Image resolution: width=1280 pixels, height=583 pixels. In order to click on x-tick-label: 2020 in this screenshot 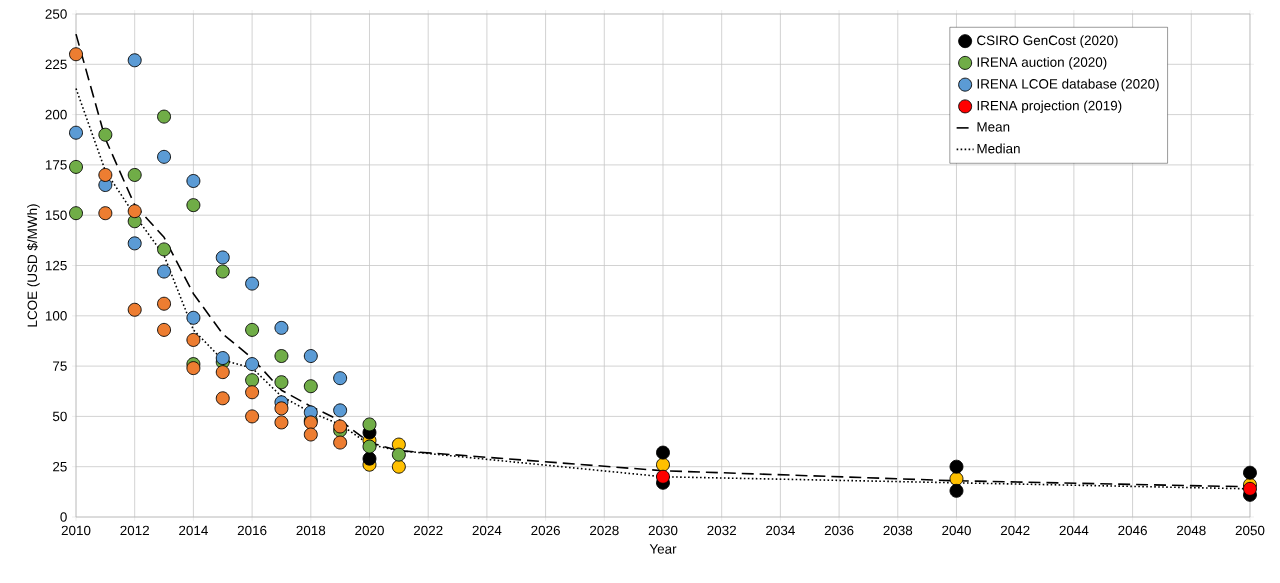, I will do `click(369, 530)`.